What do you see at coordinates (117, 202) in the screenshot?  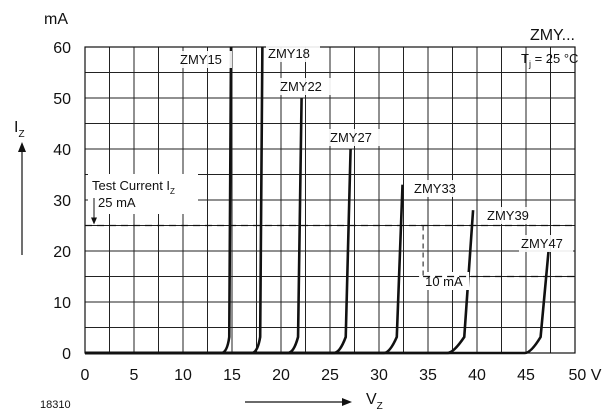 I see `test-current-value: 25 mA` at bounding box center [117, 202].